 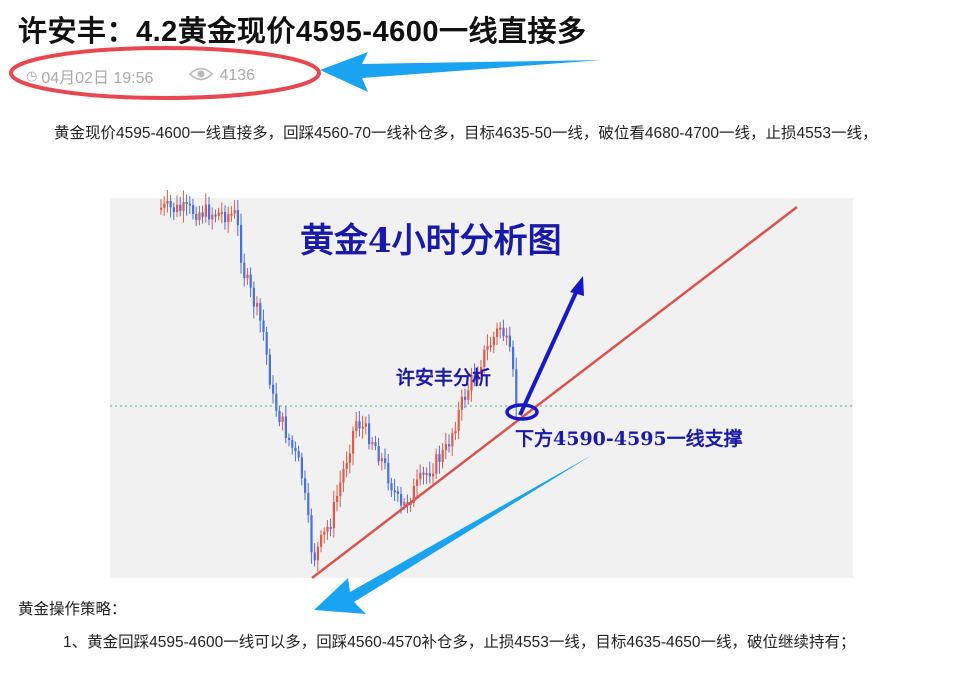 What do you see at coordinates (97, 78) in the screenshot?
I see `publish-date: 04月02日 19:56` at bounding box center [97, 78].